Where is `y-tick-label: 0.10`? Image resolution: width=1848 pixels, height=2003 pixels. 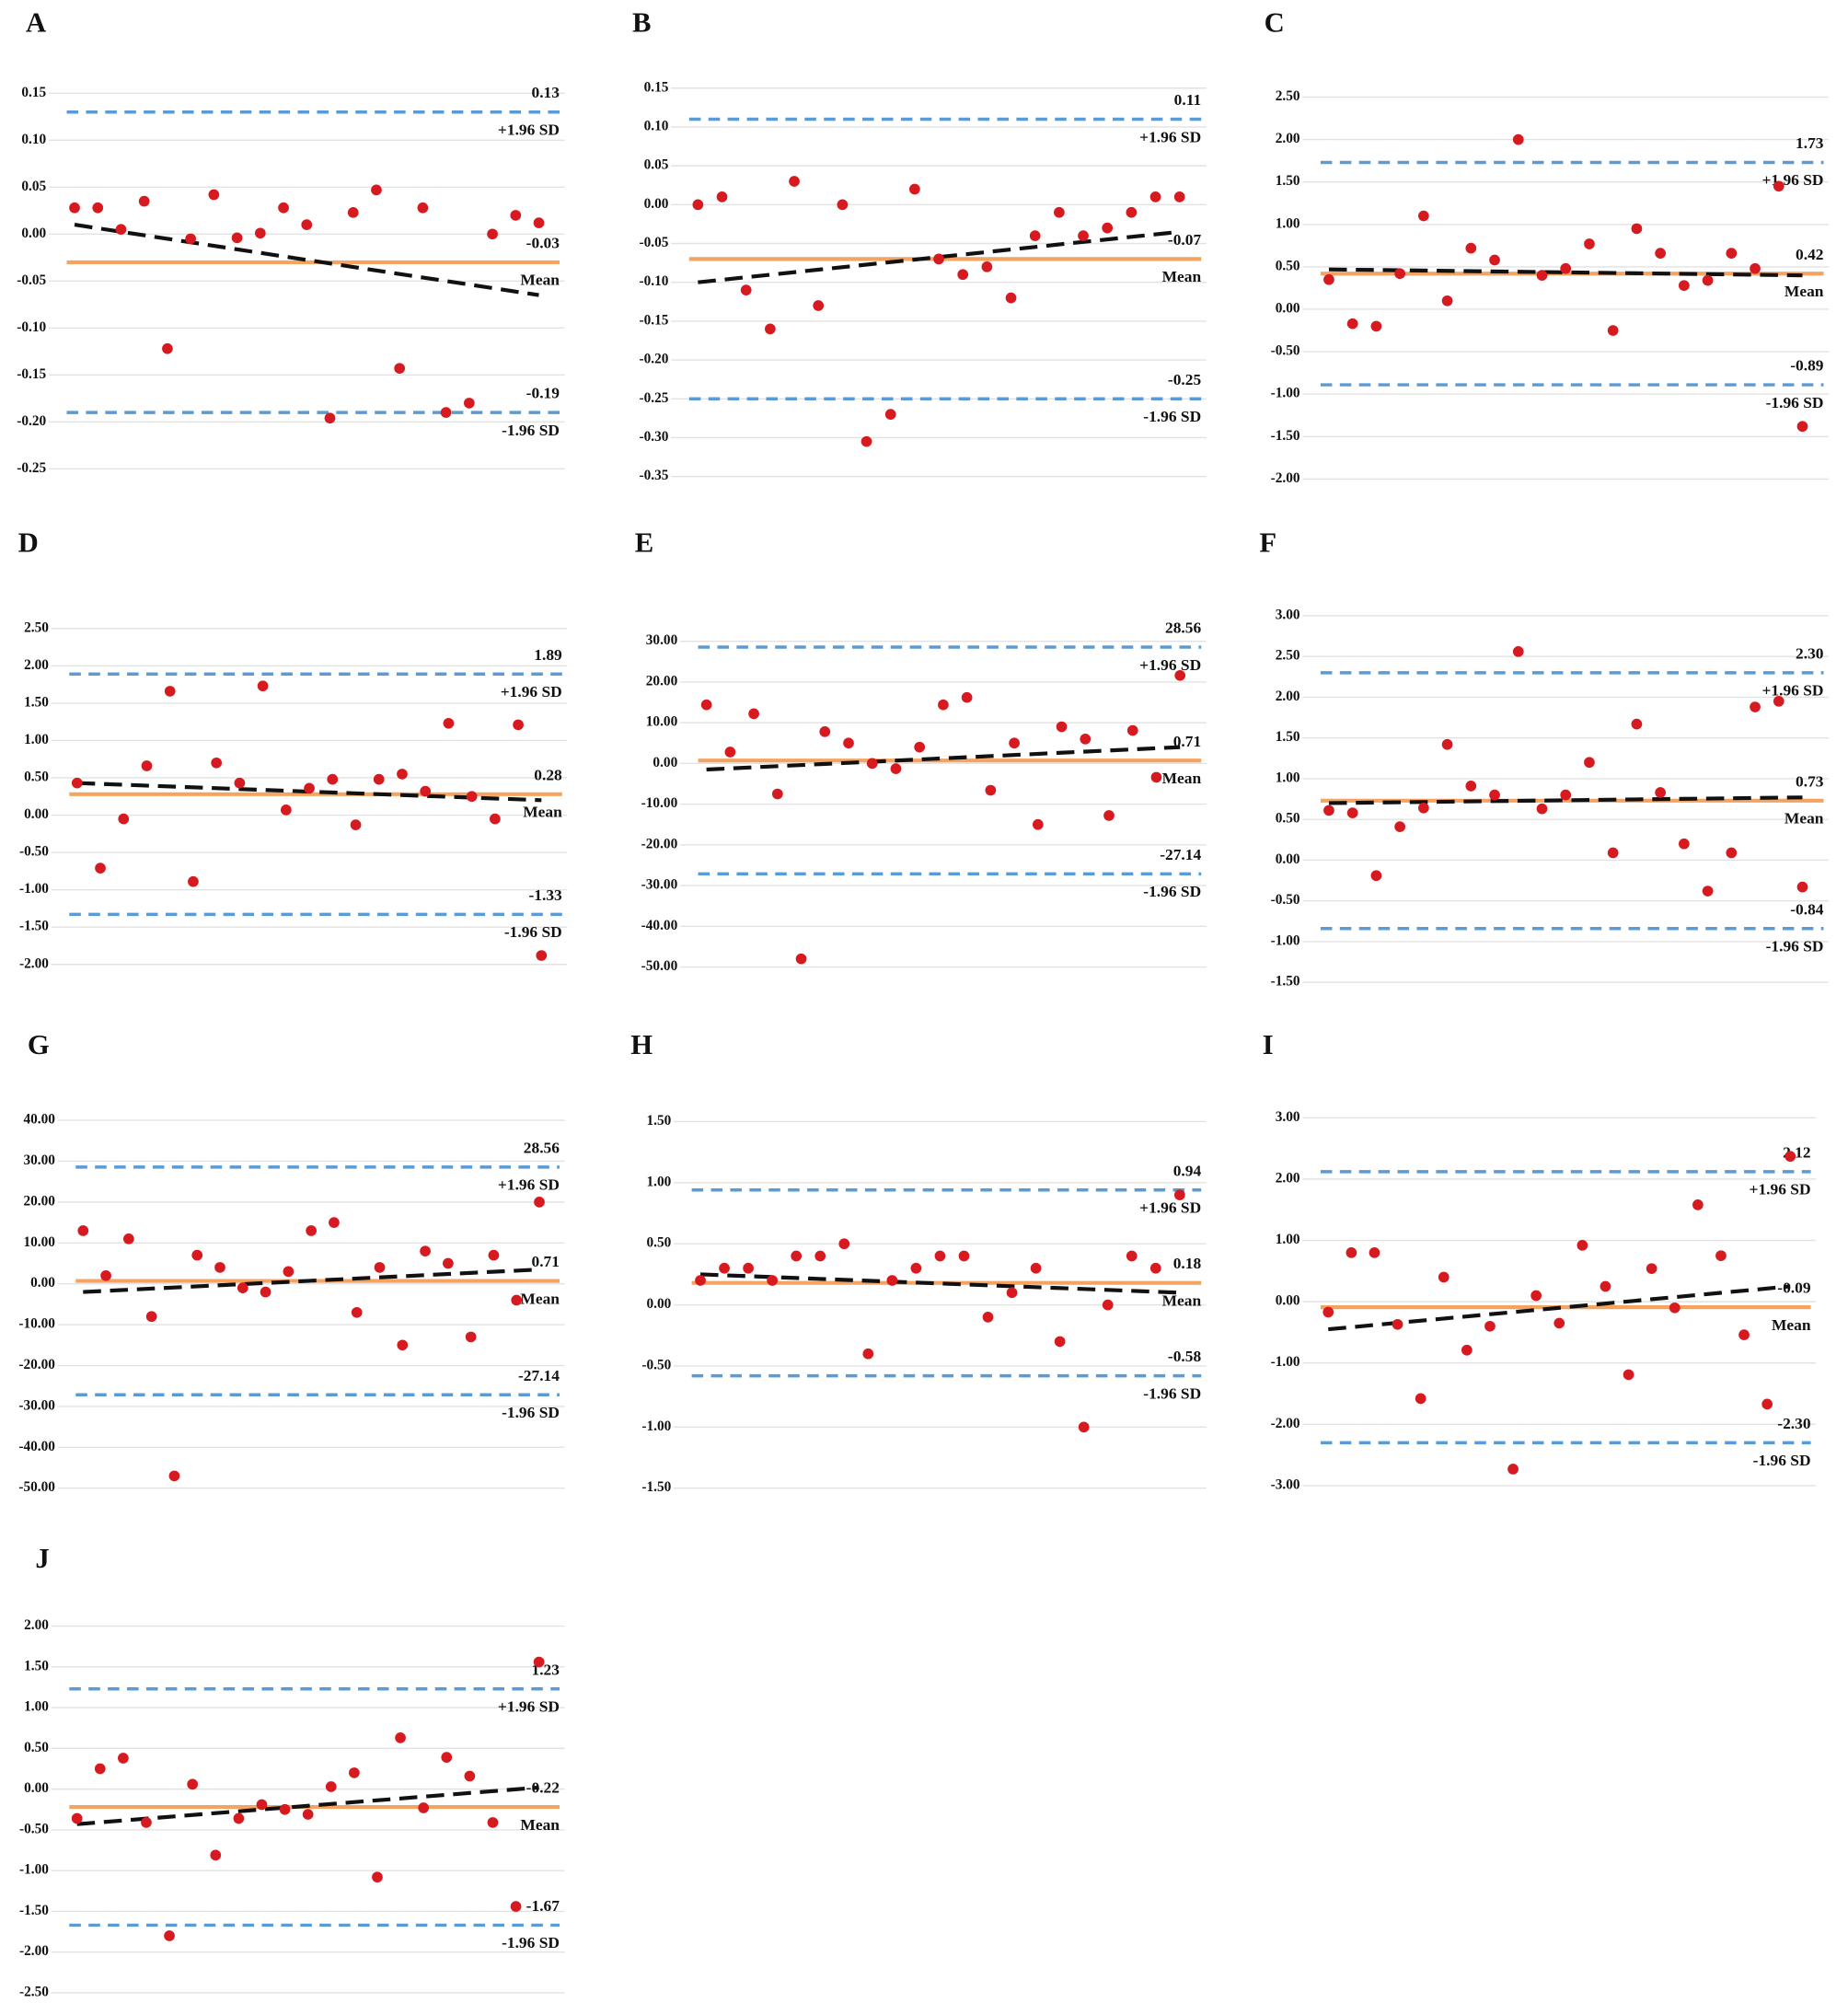 y-tick-label: 0.10 is located at coordinates (33, 140).